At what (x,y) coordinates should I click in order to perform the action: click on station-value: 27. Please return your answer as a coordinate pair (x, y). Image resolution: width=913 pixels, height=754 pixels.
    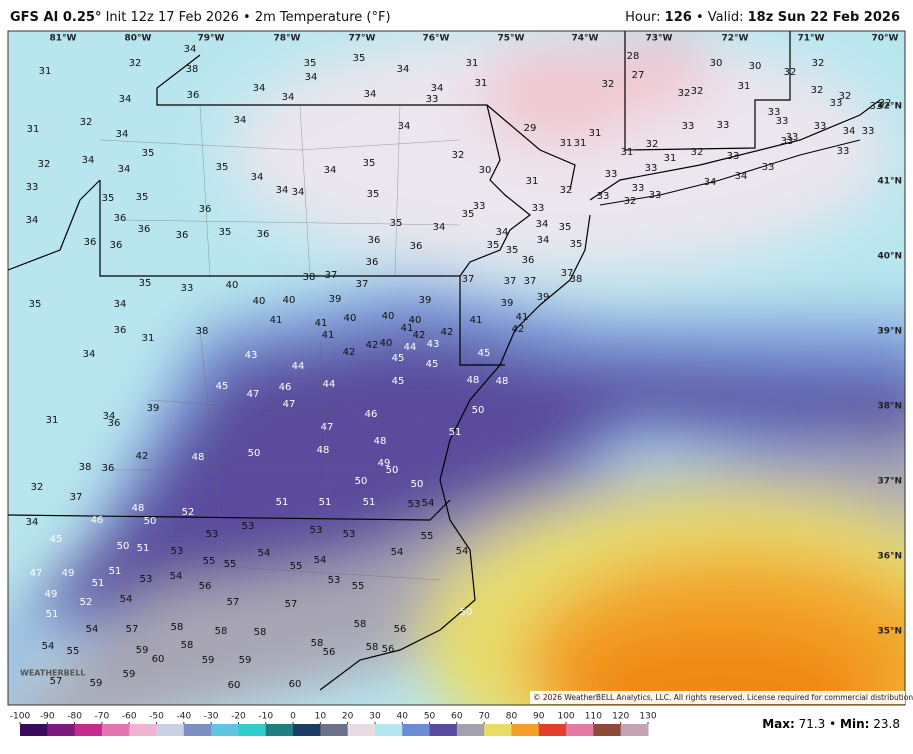
    Looking at the image, I should click on (638, 75).